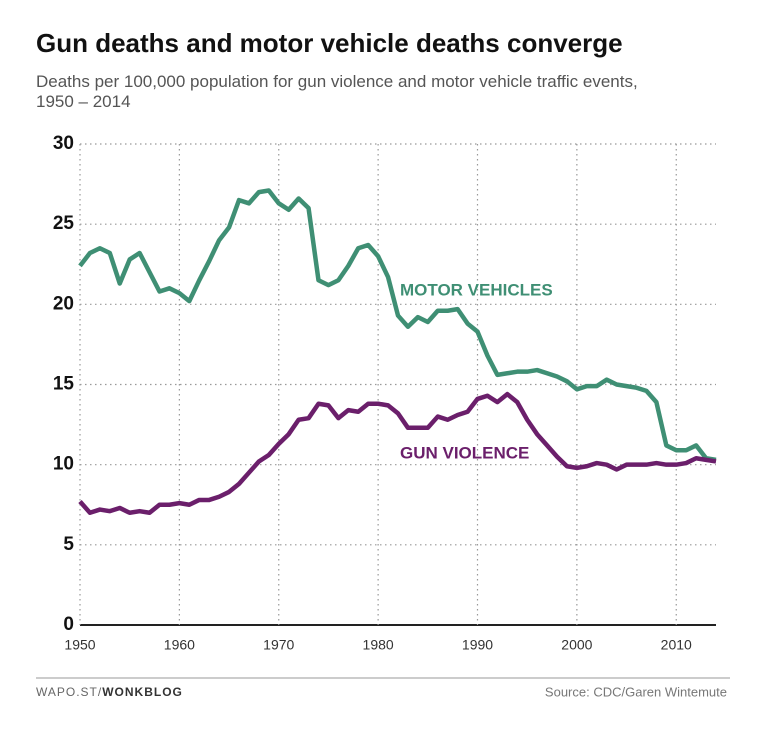  Describe the element at coordinates (79, 645) in the screenshot. I see `x-tick-label: 1950` at that location.